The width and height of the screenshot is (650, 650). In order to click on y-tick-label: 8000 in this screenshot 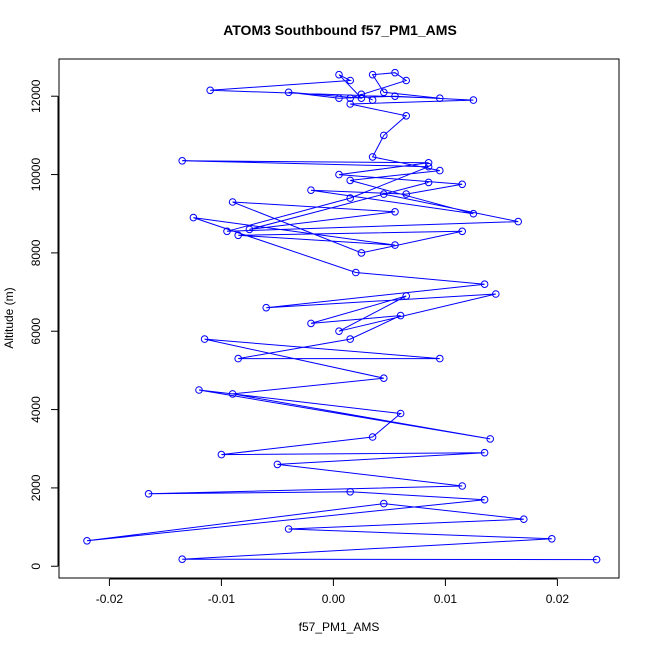, I will do `click(36, 252)`.